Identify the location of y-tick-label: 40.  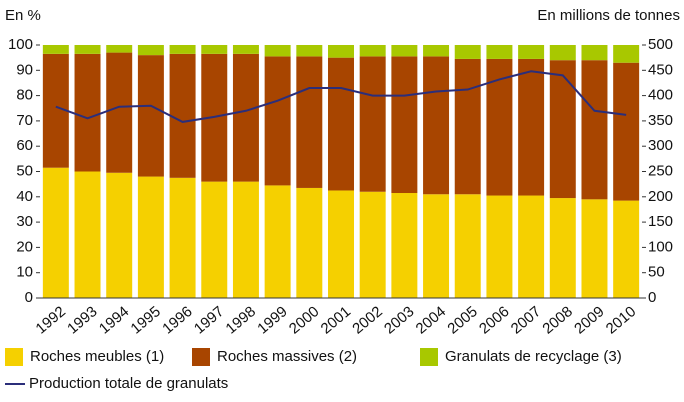
(24, 196).